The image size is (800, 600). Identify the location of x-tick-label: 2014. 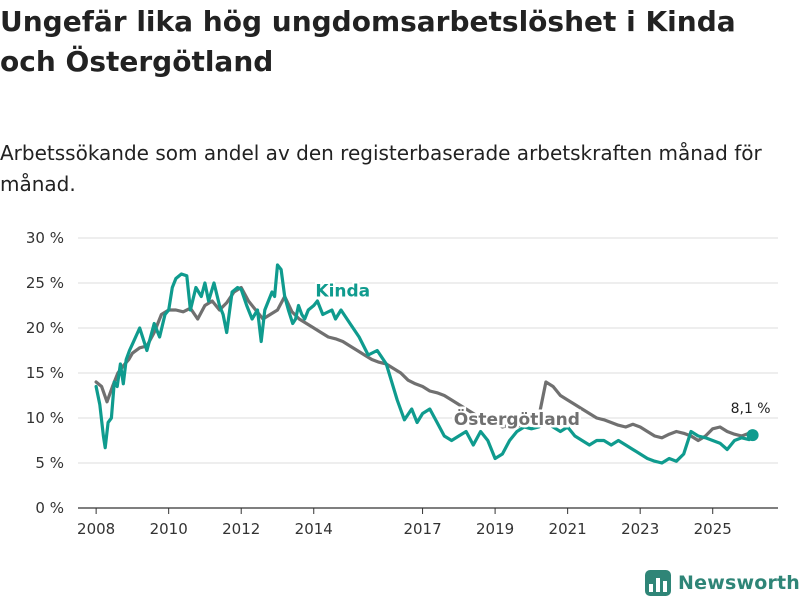
(314, 529).